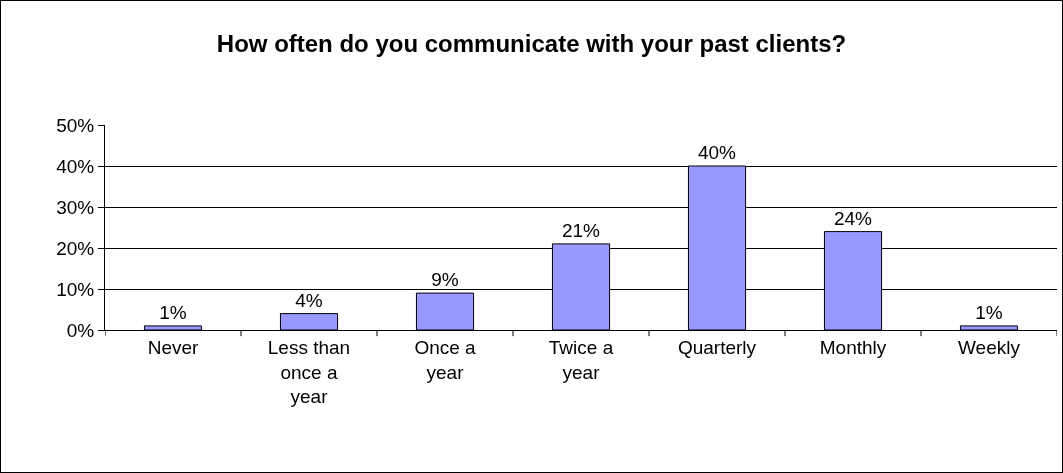 This screenshot has width=1063, height=473. What do you see at coordinates (445, 280) in the screenshot?
I see `data-label: 9%` at bounding box center [445, 280].